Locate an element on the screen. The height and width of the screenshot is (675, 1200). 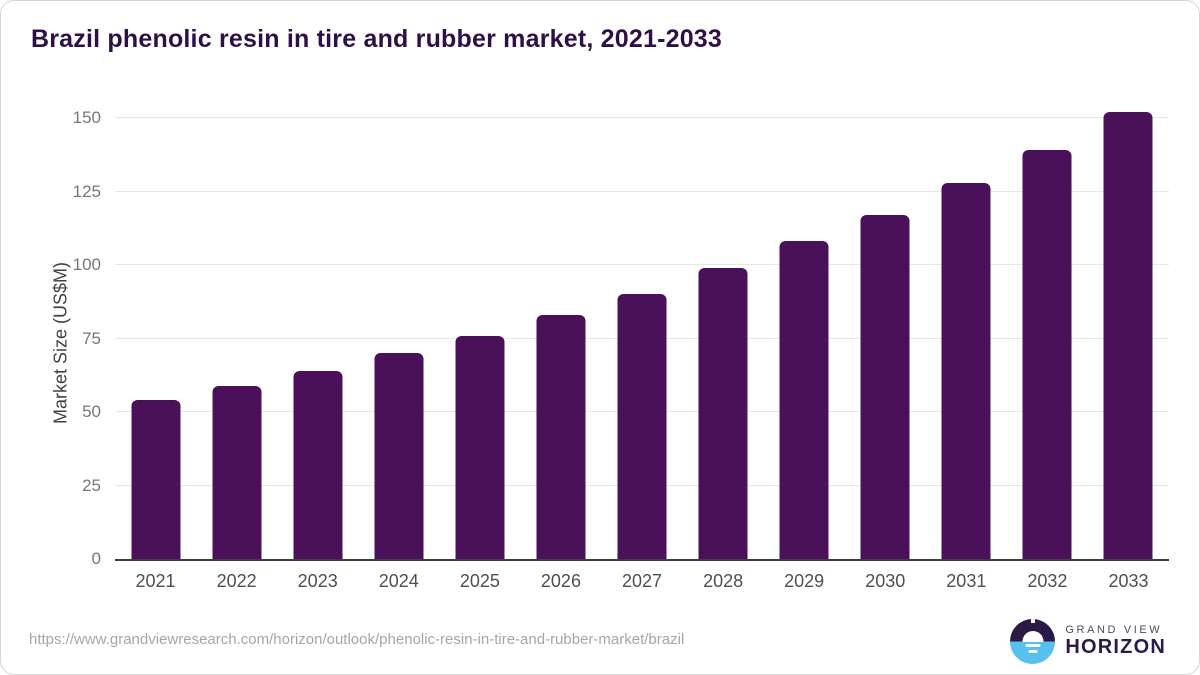
x-tick-label-2023: 2023 is located at coordinates (317, 581).